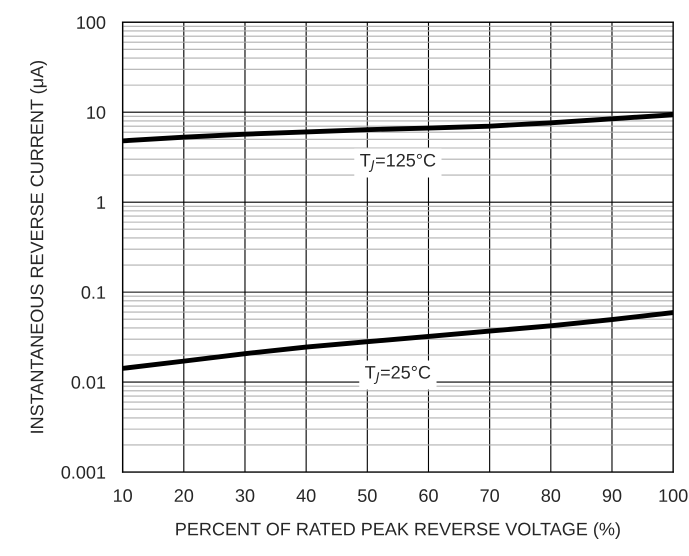  I want to click on x-tick-label: 90, so click(612, 495).